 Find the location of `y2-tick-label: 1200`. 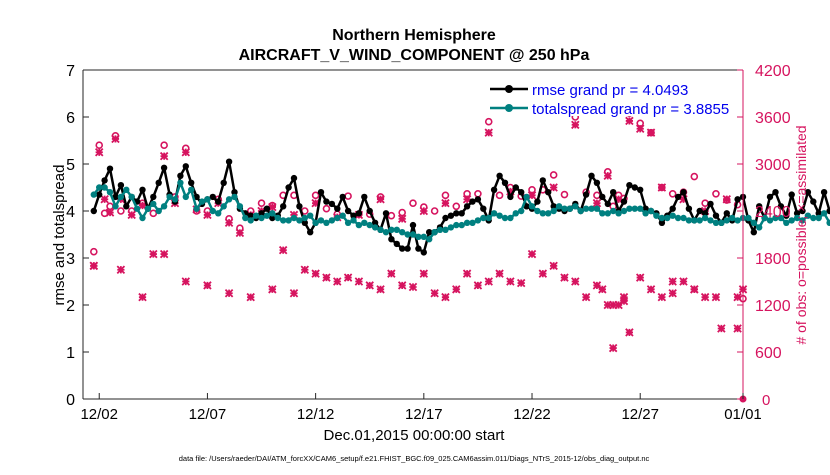

y2-tick-label: 1200 is located at coordinates (773, 306).